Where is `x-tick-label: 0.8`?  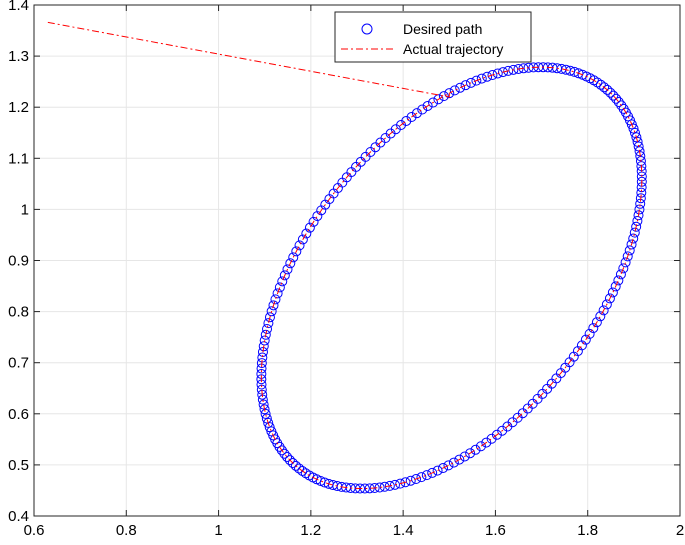 x-tick-label: 0.8 is located at coordinates (126, 530).